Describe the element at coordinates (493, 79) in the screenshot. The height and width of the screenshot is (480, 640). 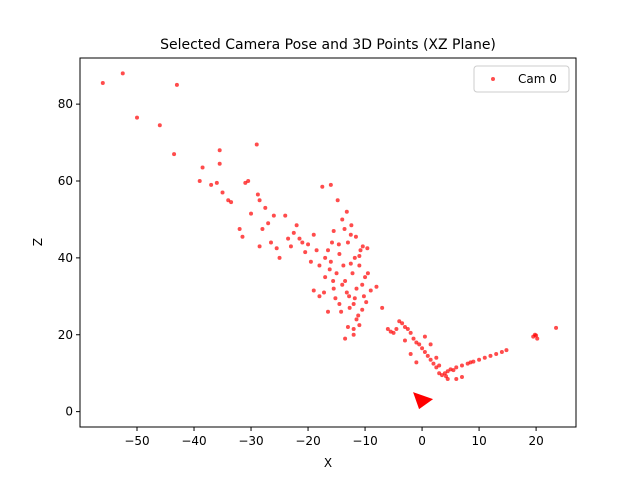
I see `legend-marker` at that location.